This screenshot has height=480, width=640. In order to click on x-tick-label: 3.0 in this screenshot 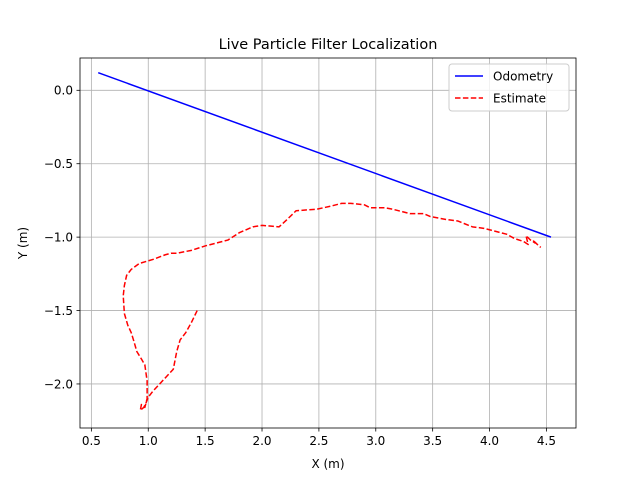, I will do `click(375, 441)`.